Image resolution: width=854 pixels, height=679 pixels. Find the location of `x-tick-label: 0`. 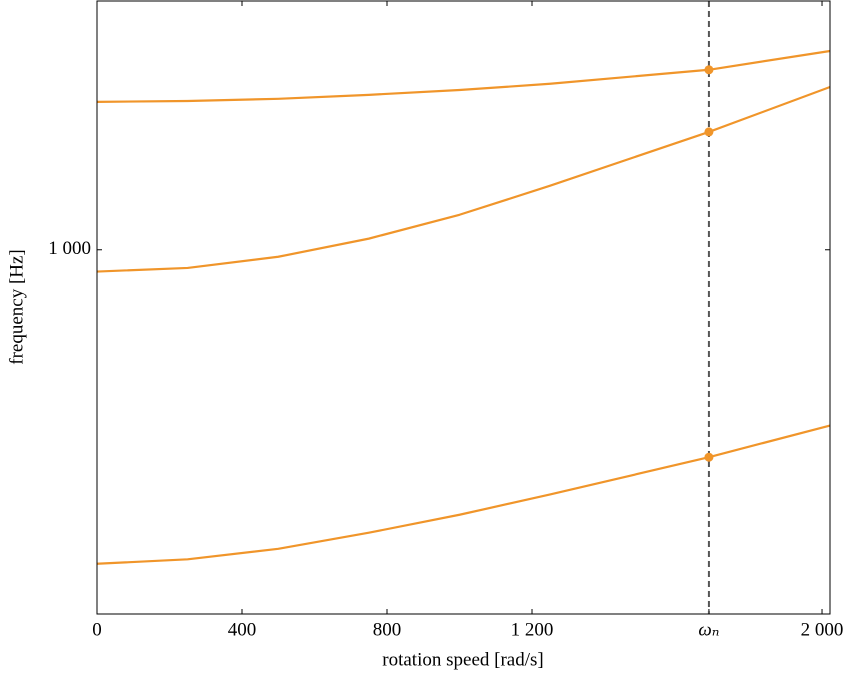

x-tick-label: 0 is located at coordinates (97, 629).